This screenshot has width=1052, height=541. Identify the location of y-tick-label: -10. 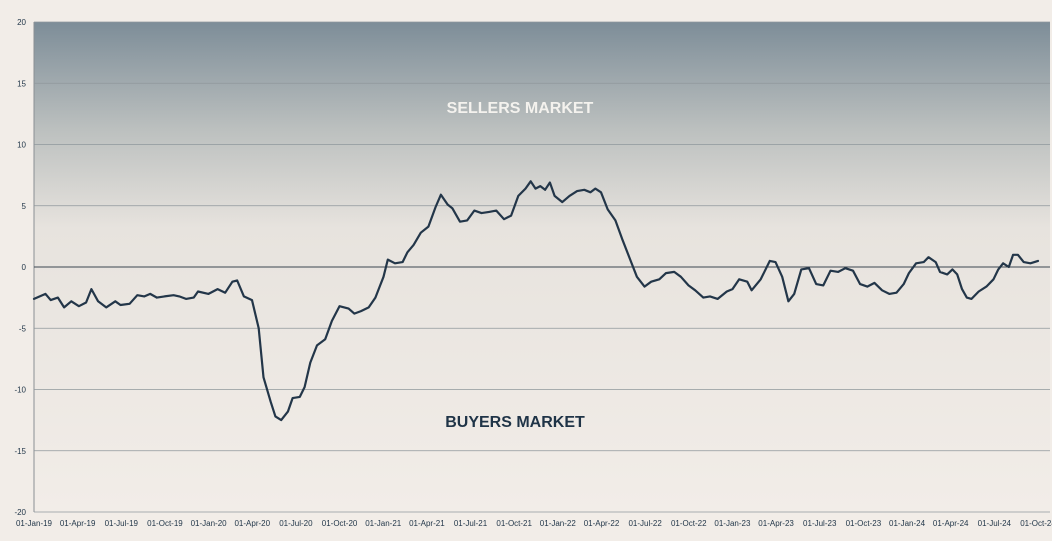
(20, 390).